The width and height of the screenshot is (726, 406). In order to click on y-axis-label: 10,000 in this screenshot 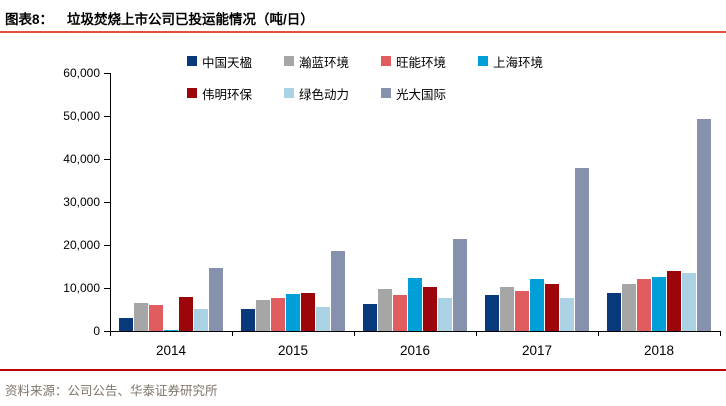, I will do `click(81, 288)`.